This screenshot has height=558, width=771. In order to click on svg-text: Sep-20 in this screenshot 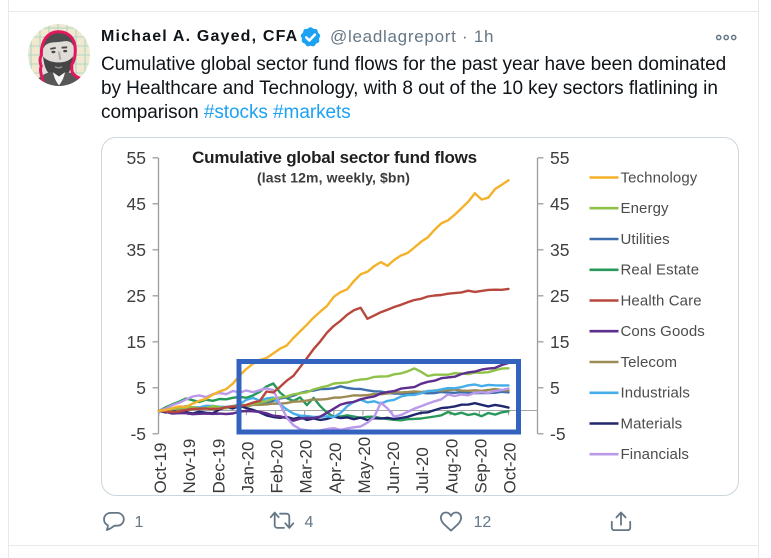, I will do `click(481, 466)`.